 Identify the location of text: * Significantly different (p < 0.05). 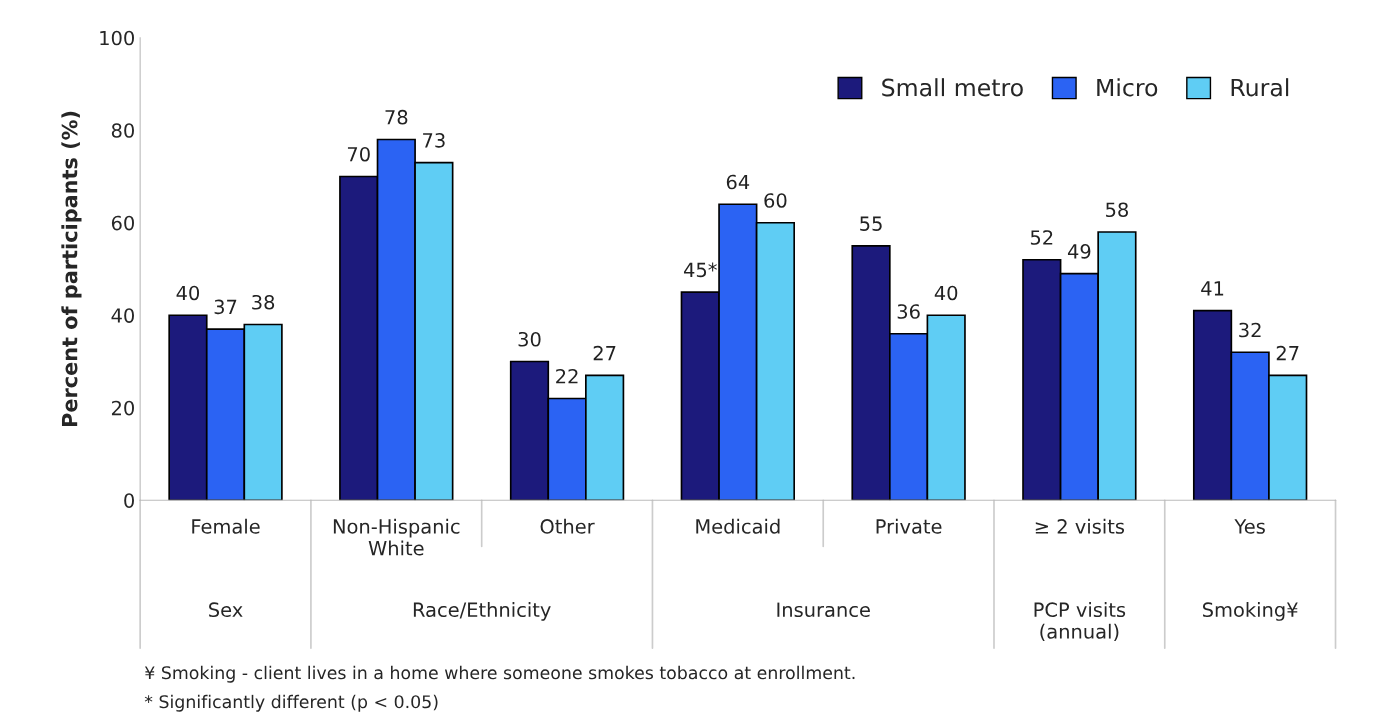
(291, 703).